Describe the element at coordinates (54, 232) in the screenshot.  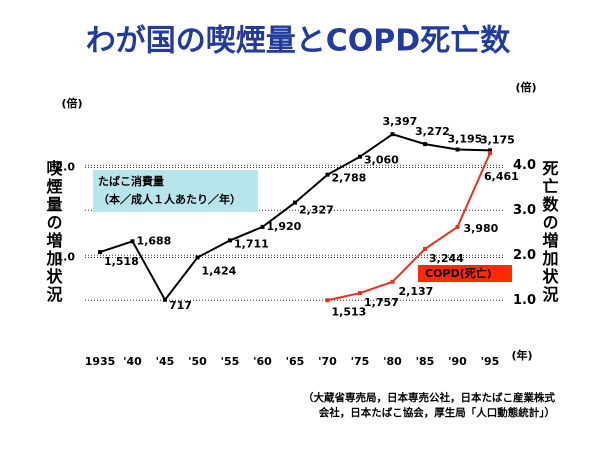
I see `y-axis-title: 喫煙量の増加状況` at that location.